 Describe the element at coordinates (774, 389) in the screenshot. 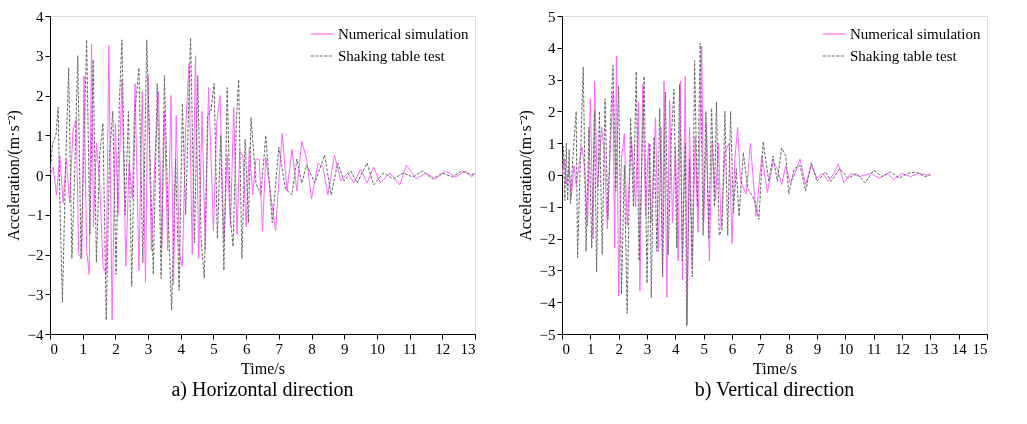

I see `text: b) Vertical direction` at that location.